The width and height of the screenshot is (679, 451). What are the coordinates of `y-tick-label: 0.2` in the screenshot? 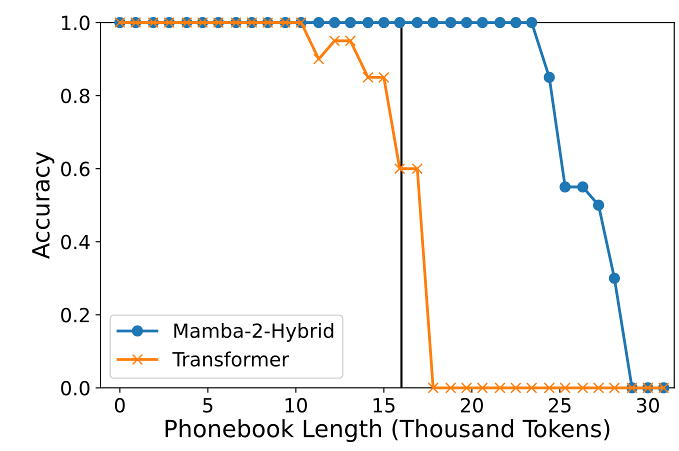 It's located at (75, 315).